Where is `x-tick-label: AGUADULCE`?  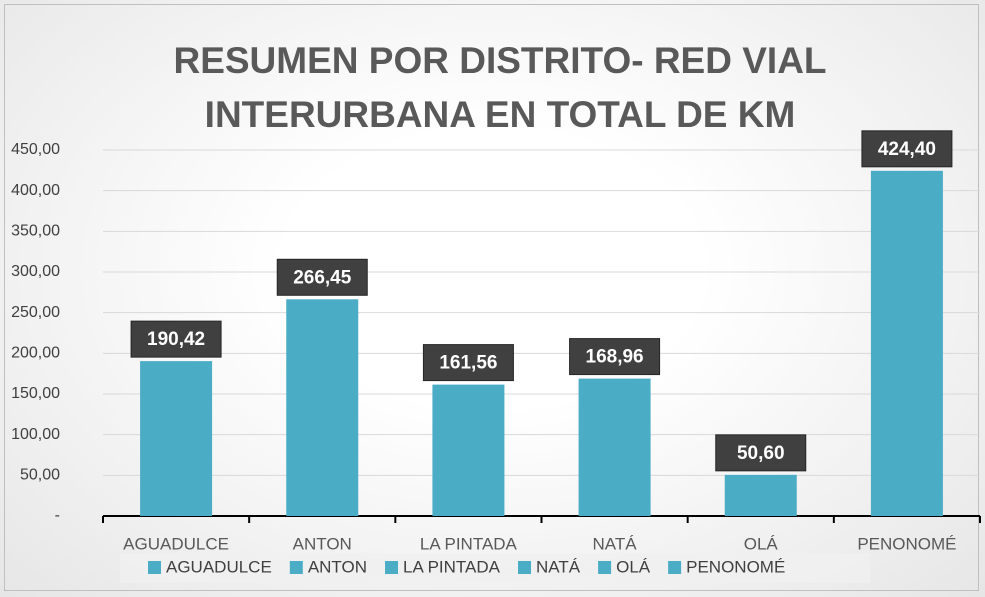
x-tick-label: AGUADULCE is located at coordinates (176, 543).